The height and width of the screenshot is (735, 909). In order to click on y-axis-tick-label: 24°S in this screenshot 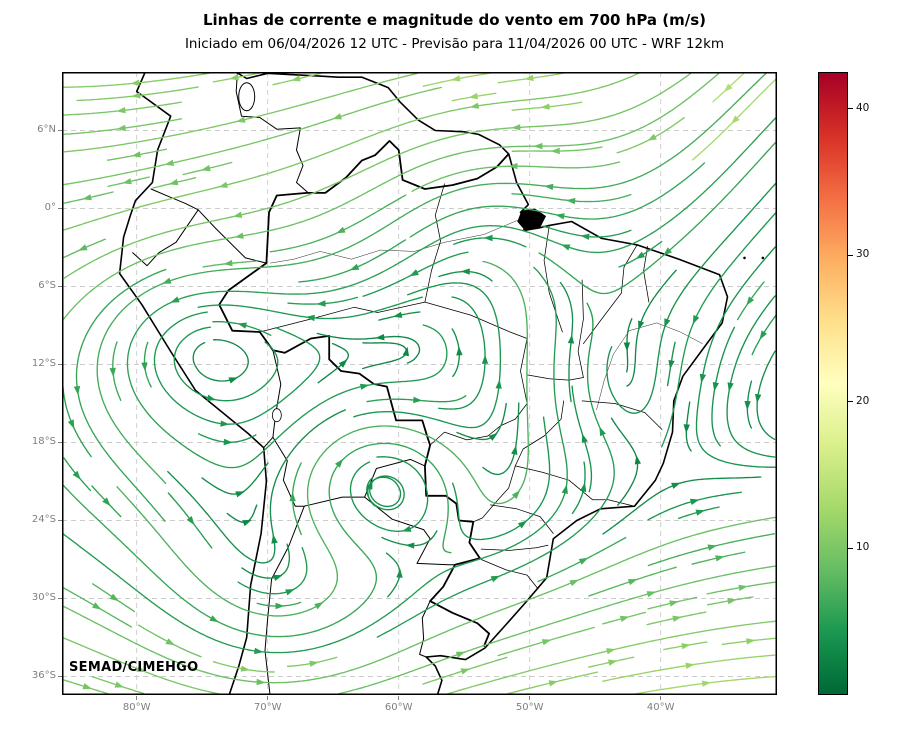, I will do `click(43, 519)`.